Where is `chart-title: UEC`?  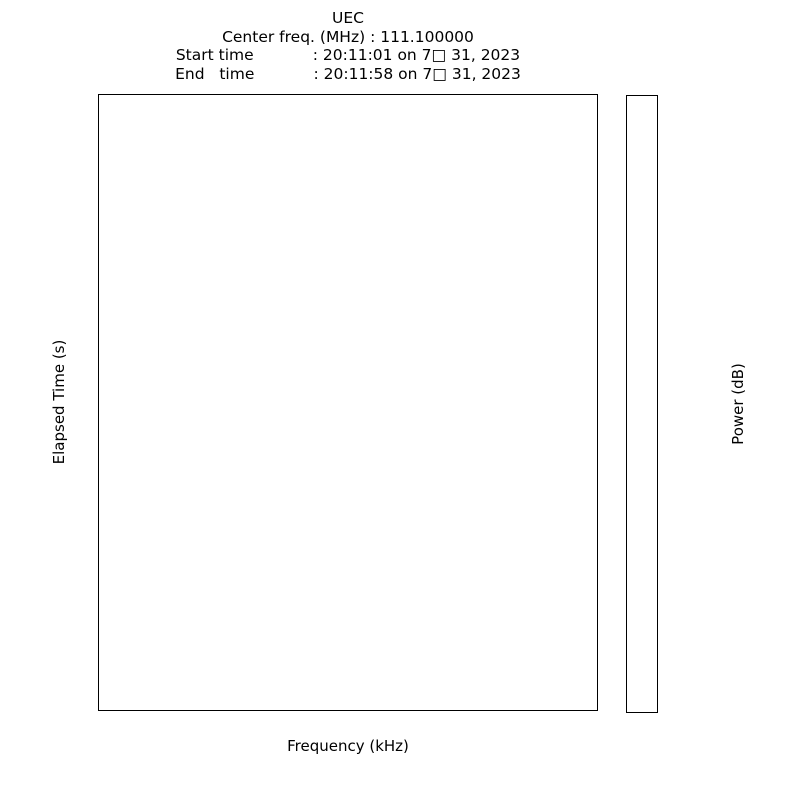
chart-title: UEC is located at coordinates (348, 18).